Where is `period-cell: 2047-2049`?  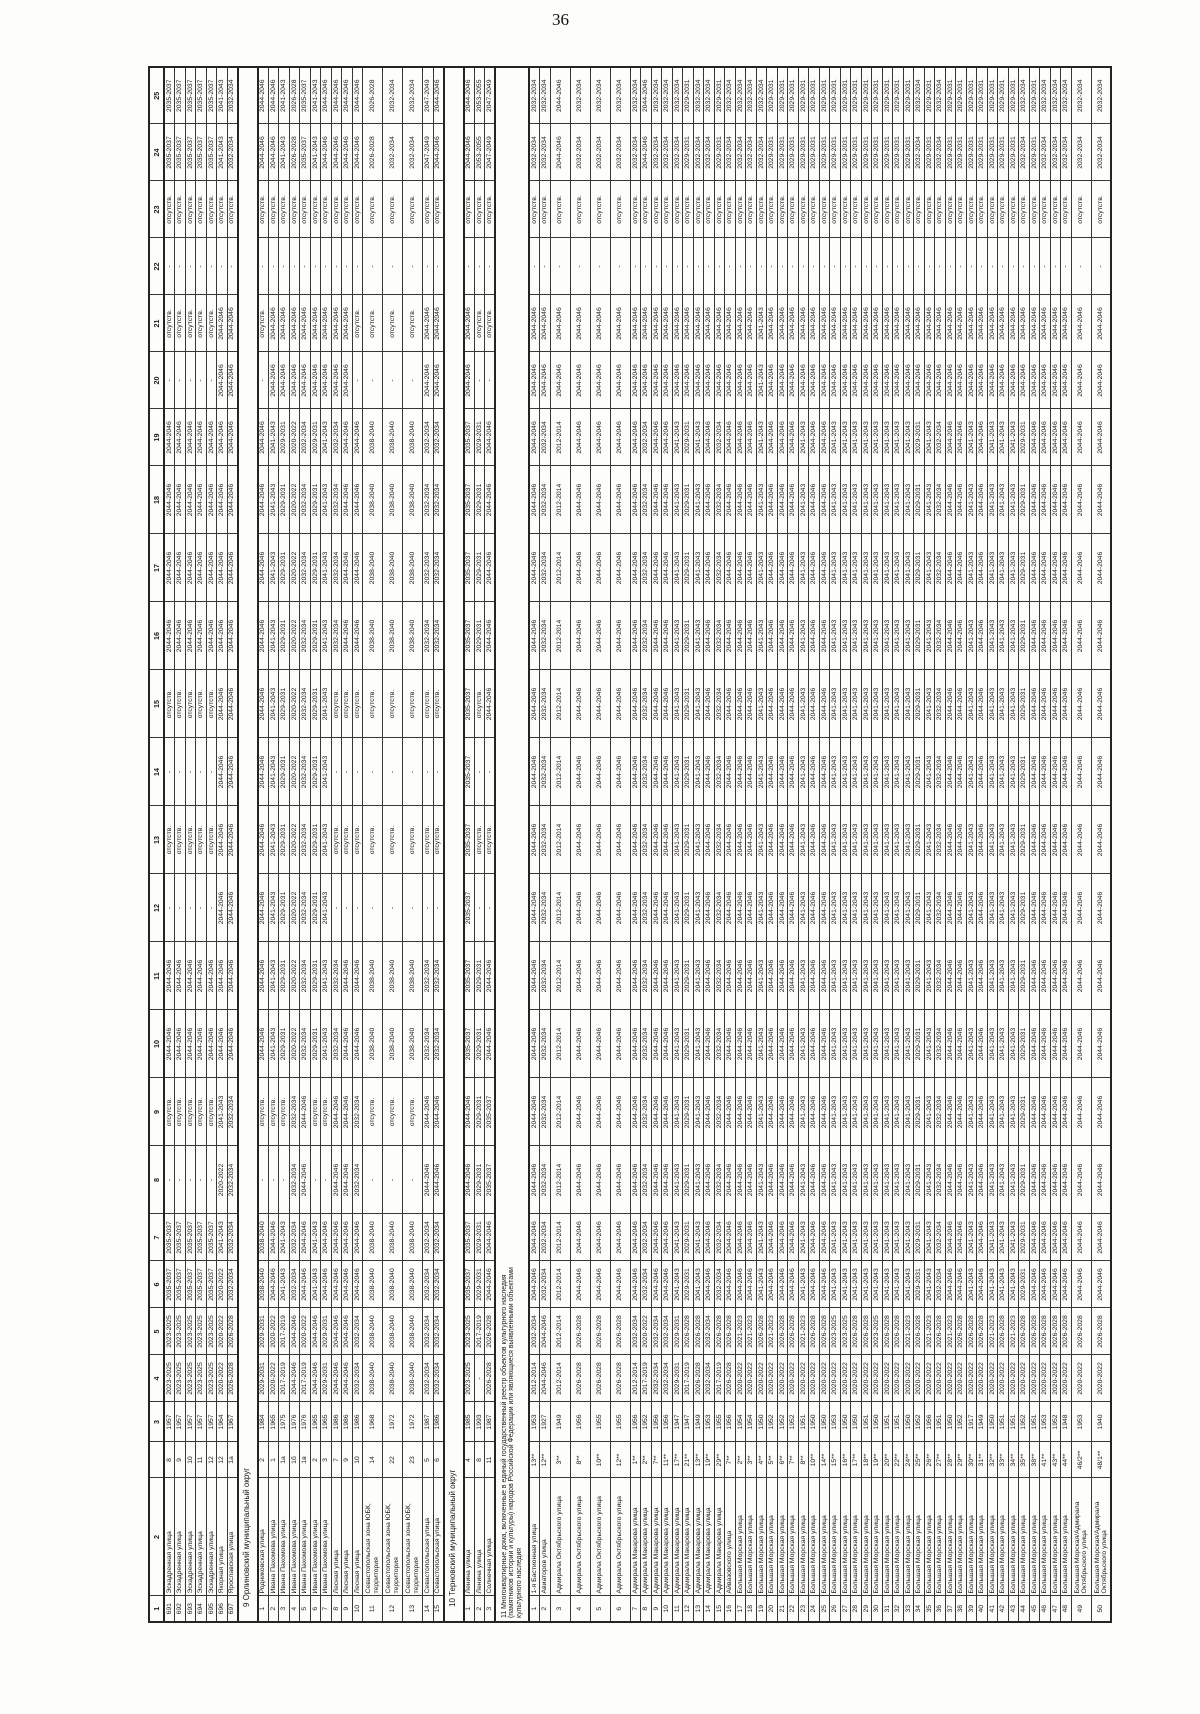 period-cell: 2047-2049 is located at coordinates (427, 152).